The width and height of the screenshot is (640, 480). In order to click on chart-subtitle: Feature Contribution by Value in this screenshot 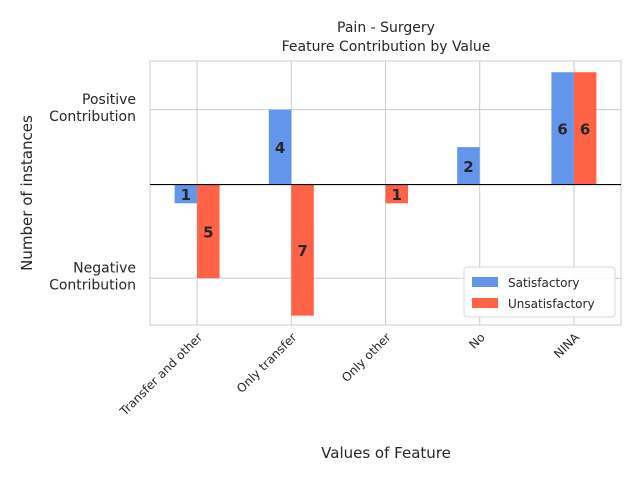, I will do `click(386, 47)`.